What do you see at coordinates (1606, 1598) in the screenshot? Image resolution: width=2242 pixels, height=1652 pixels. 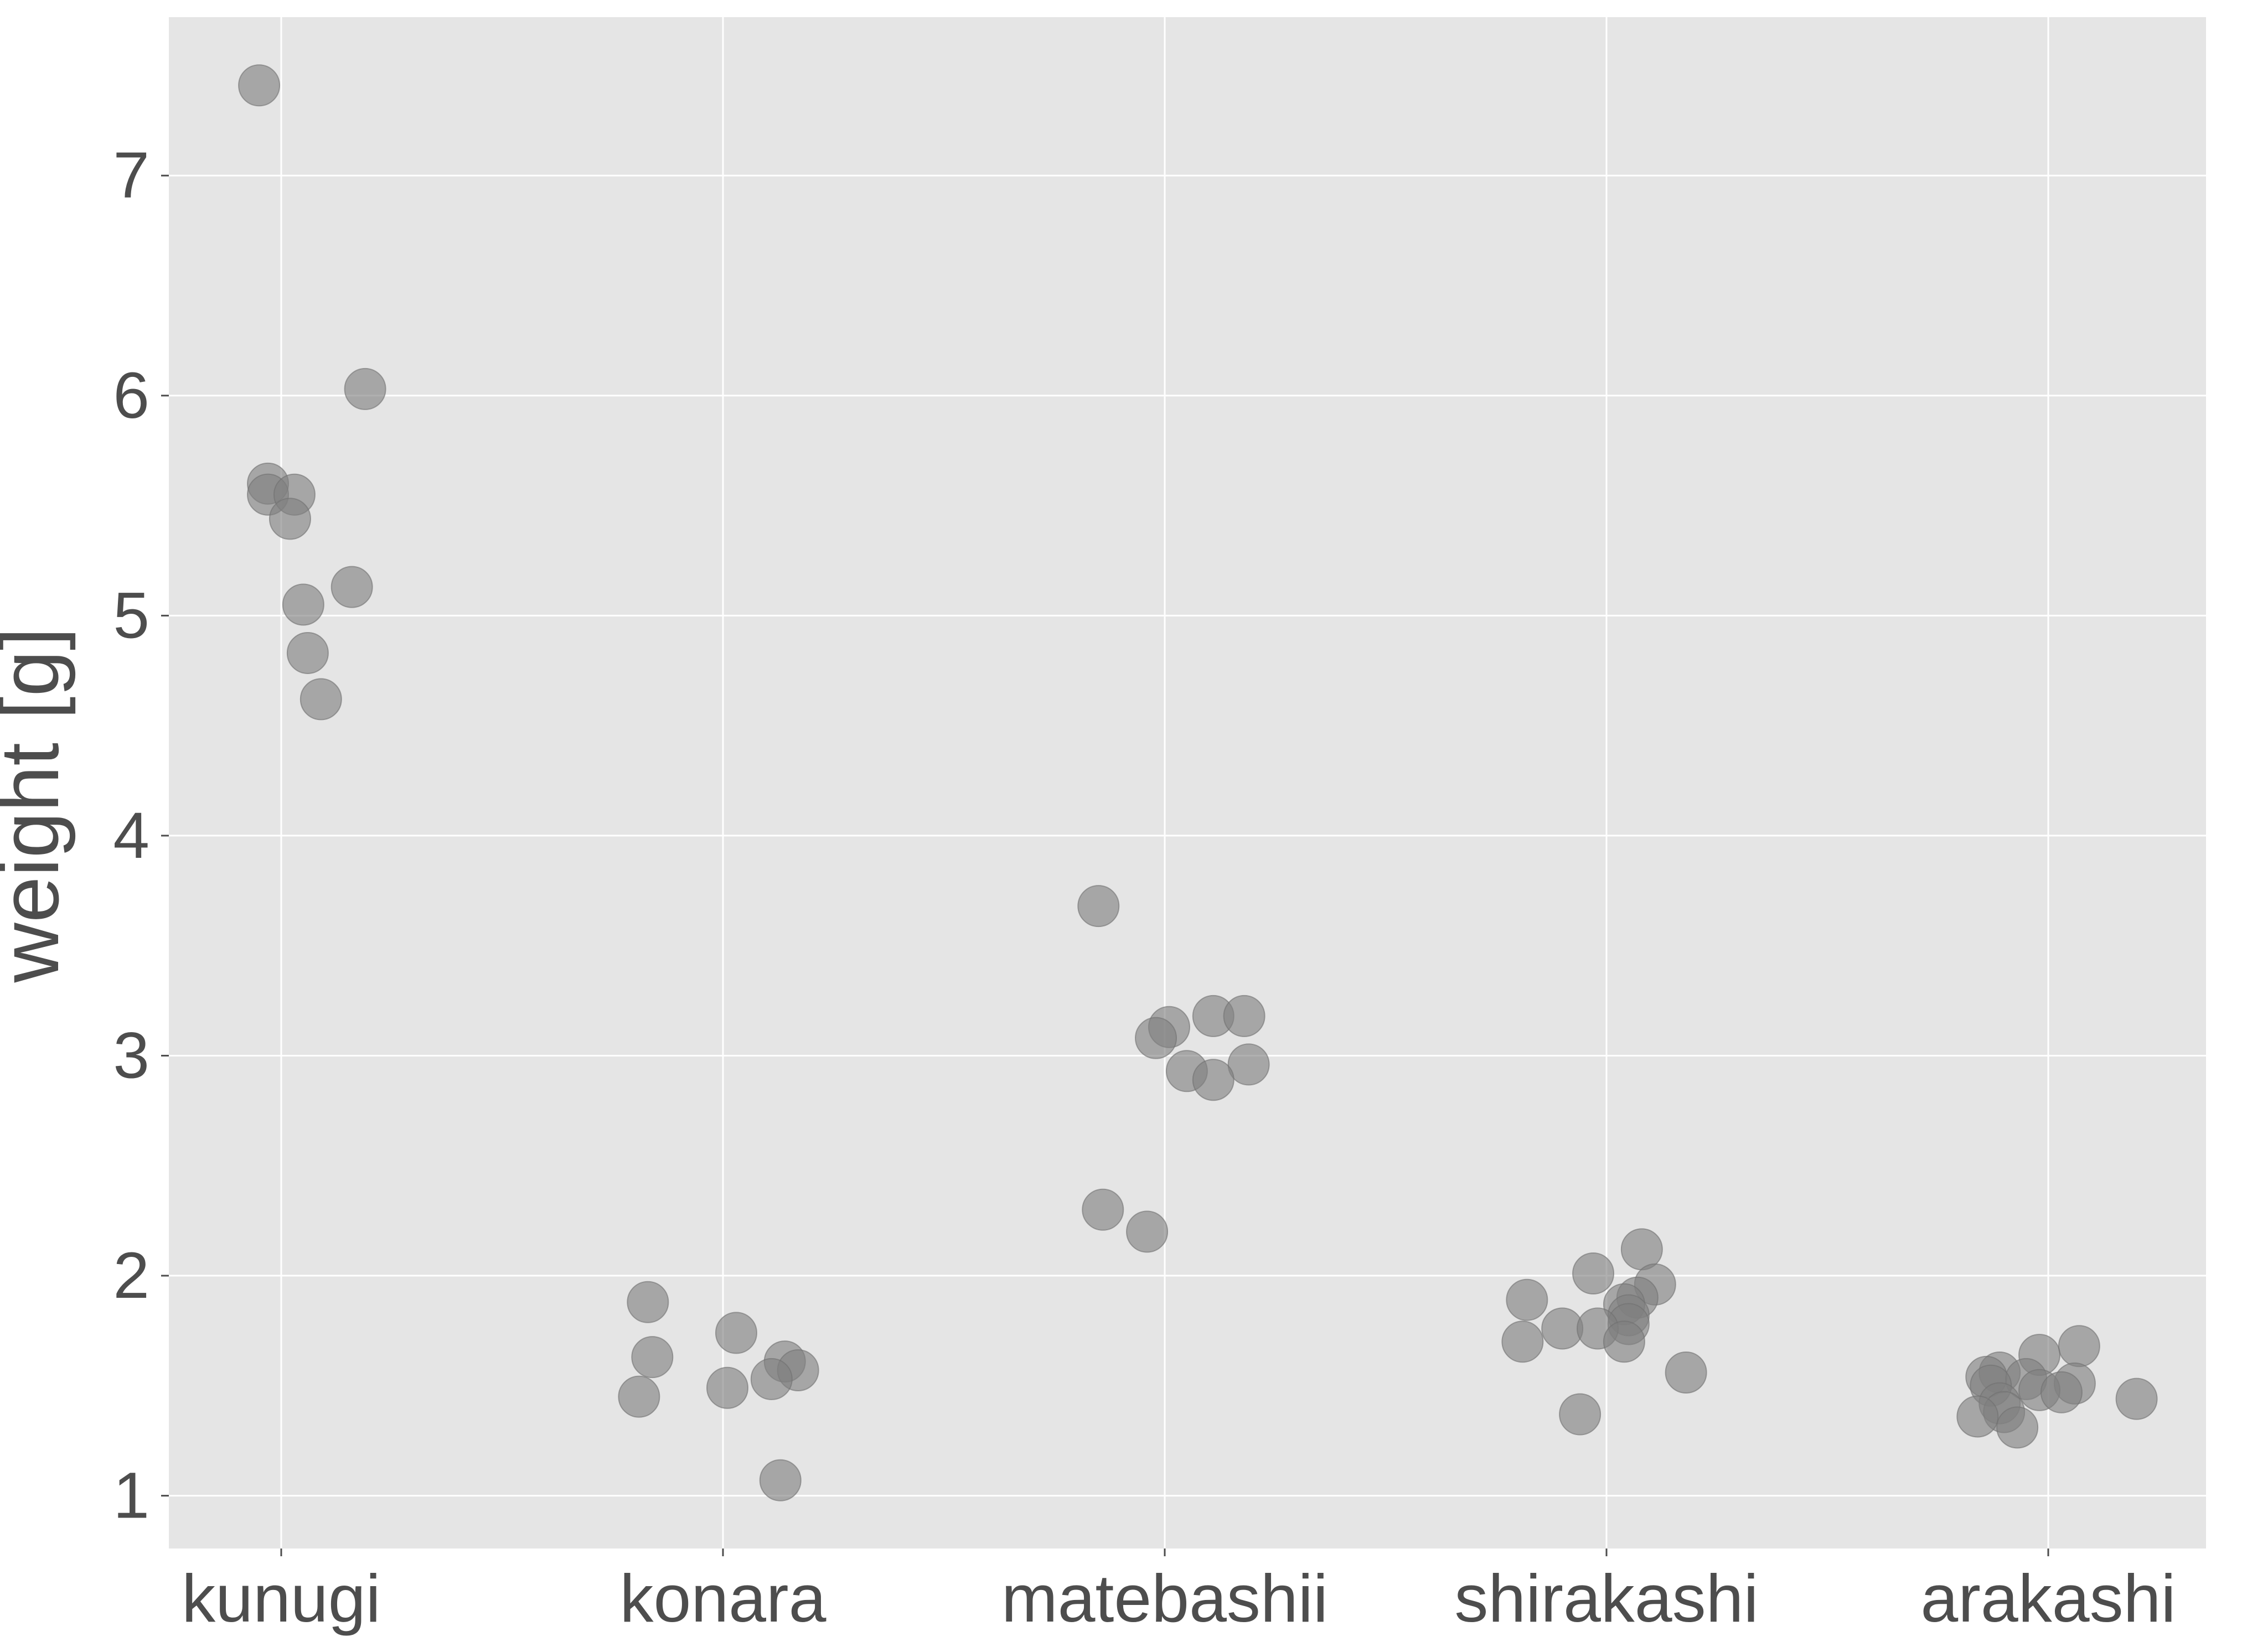 I see `x-tick-label-shirakashi: shirakashi` at bounding box center [1606, 1598].